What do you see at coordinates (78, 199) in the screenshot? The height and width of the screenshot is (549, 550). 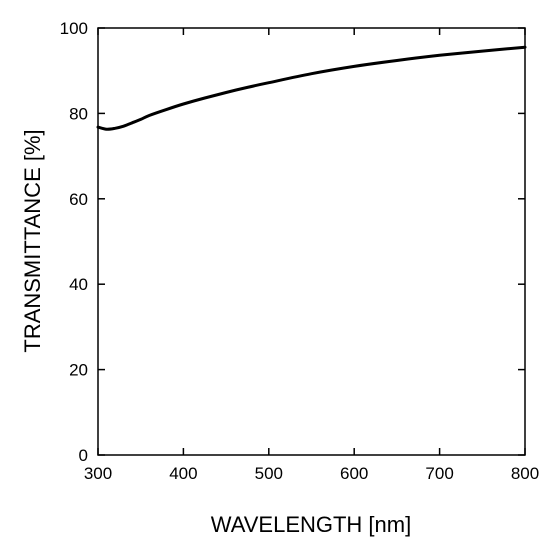 I see `y-tick-label: 60` at bounding box center [78, 199].